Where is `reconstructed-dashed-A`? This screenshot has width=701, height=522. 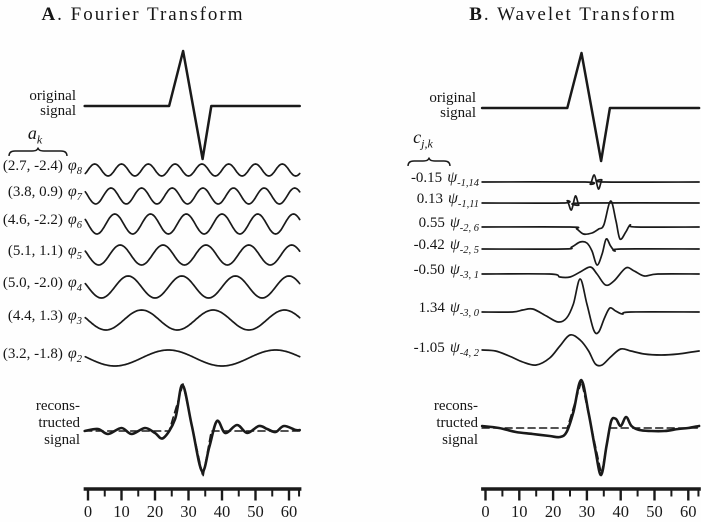 reconstructed-dashed-A is located at coordinates (192, 430).